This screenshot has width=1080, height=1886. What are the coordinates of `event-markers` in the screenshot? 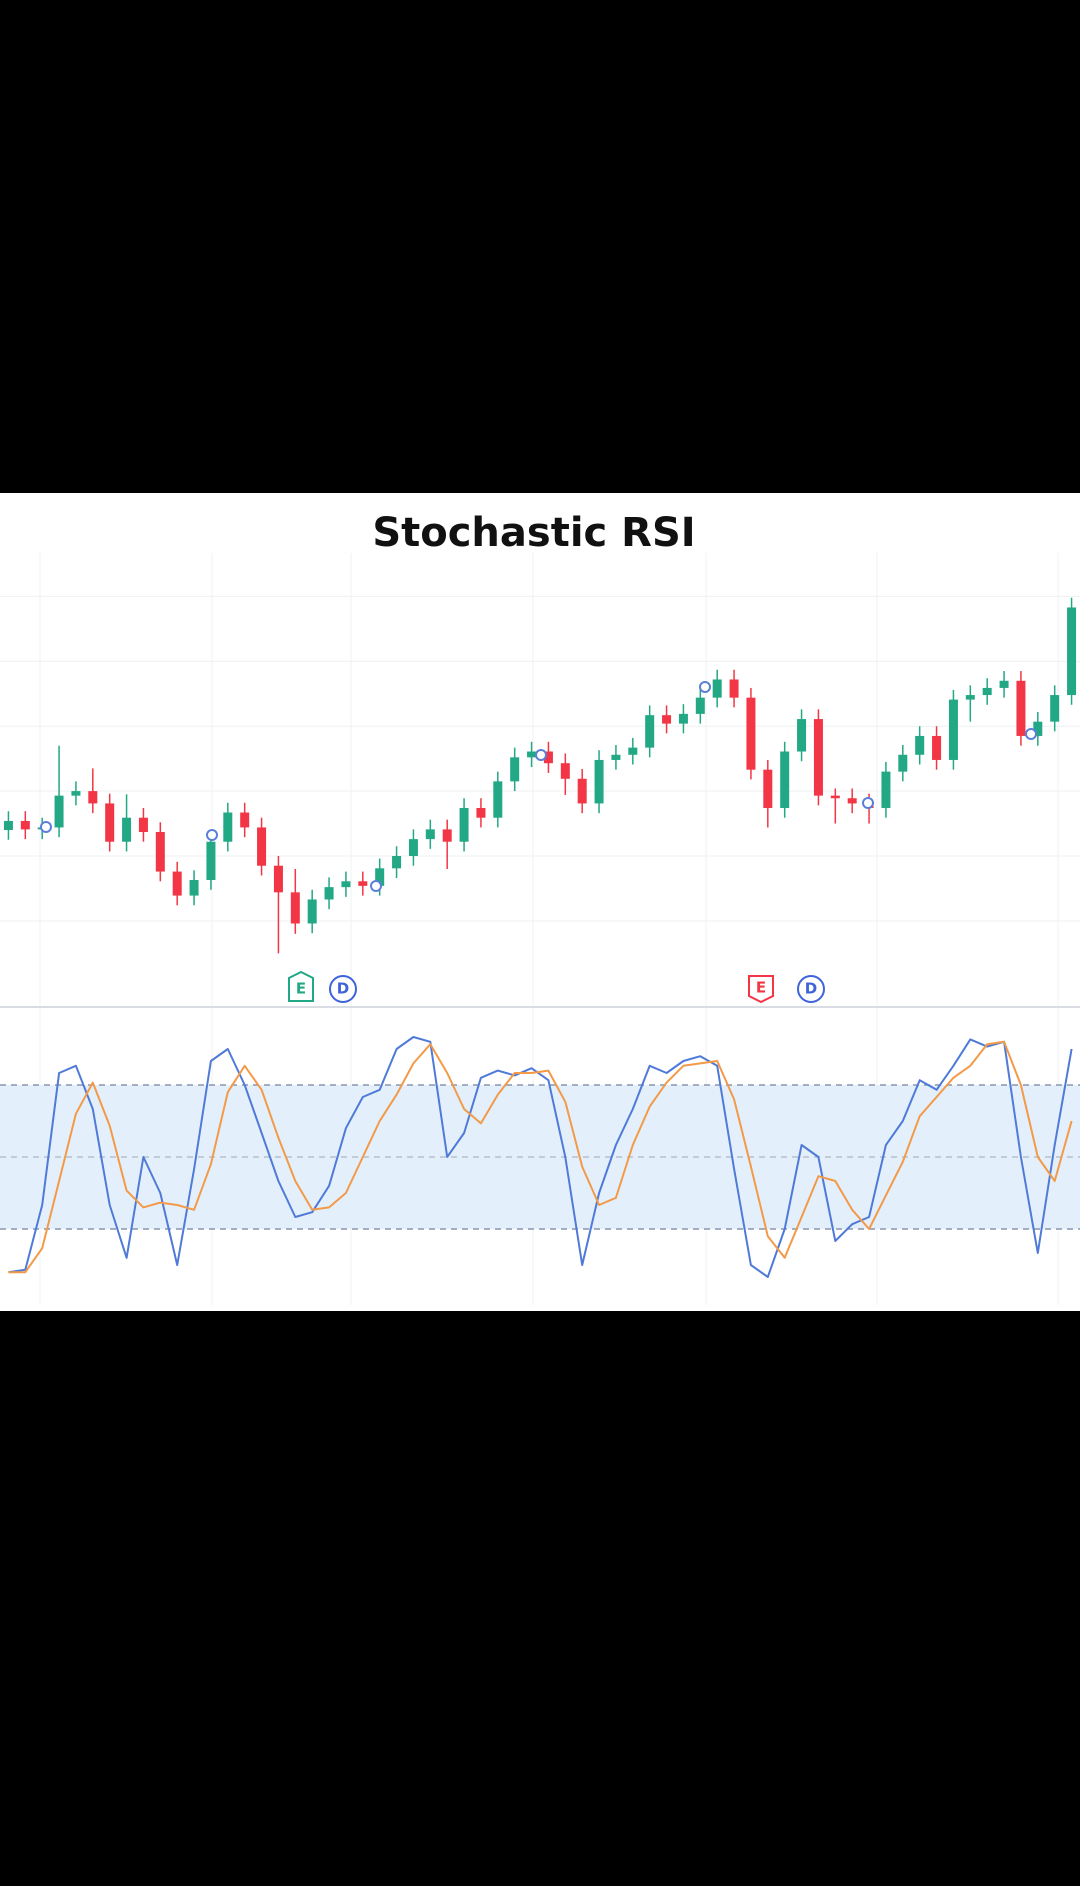 It's located at (538, 786).